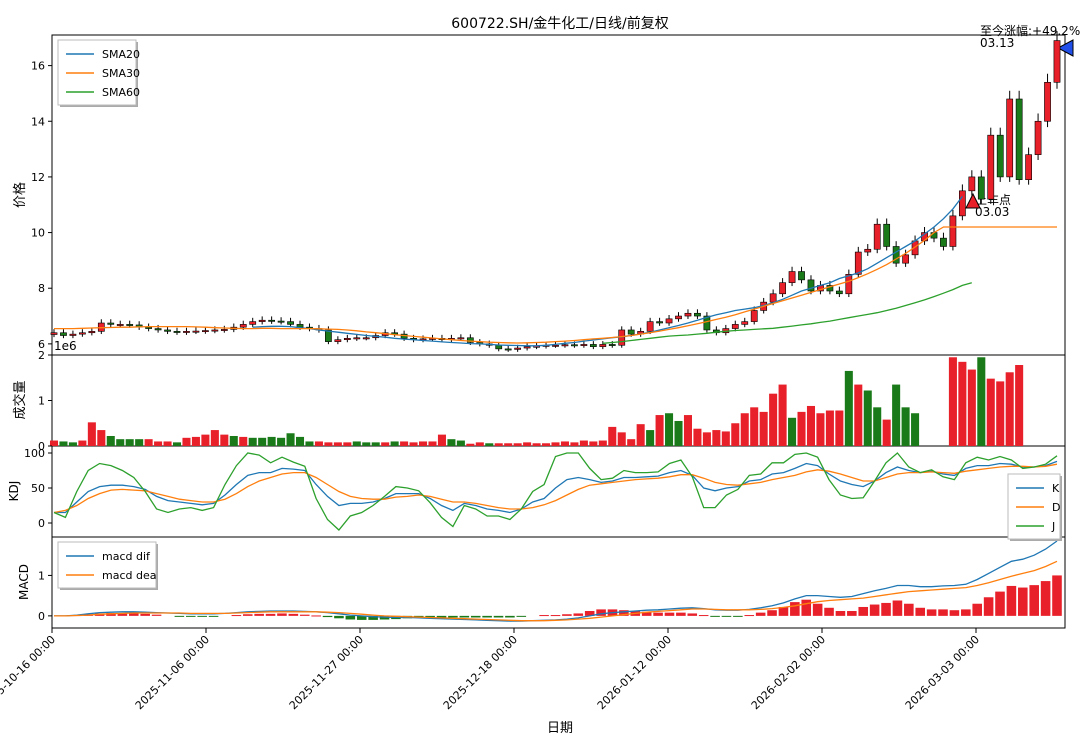  Describe the element at coordinates (172, 672) in the screenshot. I see `x-tick-label: 2025-11-06 00:00` at that location.